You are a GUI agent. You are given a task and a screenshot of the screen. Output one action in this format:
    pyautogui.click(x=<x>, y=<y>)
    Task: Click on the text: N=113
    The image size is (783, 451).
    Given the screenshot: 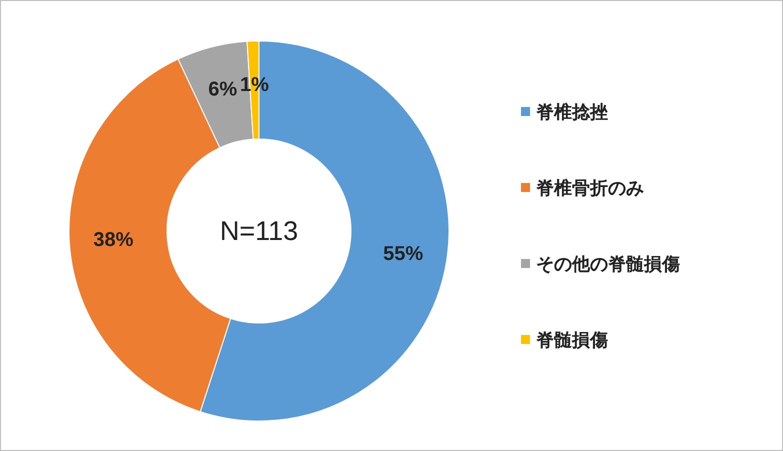 What is the action you would take?
    pyautogui.click(x=259, y=231)
    